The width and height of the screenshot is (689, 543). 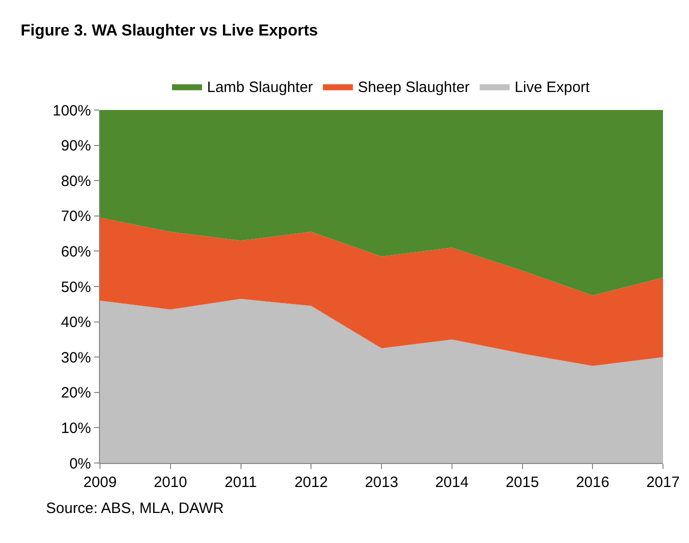 What do you see at coordinates (135, 508) in the screenshot?
I see `source-note: Source: ABS, MLA, DAWR` at bounding box center [135, 508].